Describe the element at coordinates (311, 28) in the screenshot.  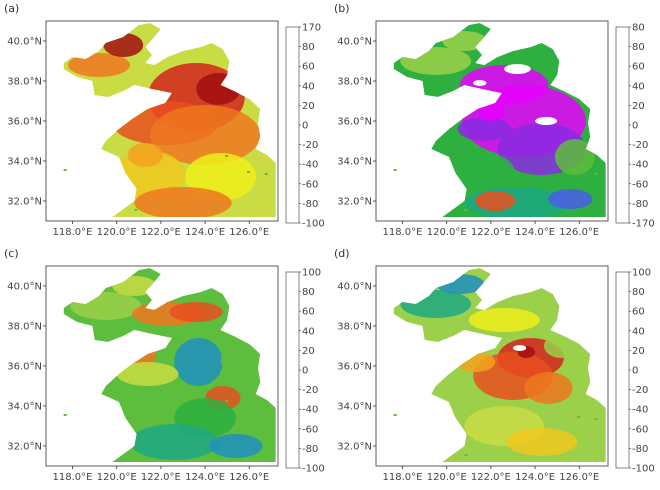
I see `colorbar-label: 170` at that location.